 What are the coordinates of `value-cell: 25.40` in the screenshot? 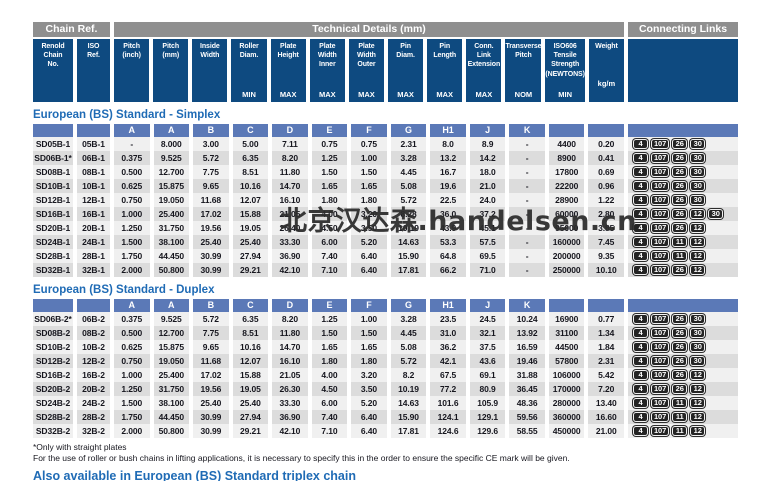 It's located at (250, 403).